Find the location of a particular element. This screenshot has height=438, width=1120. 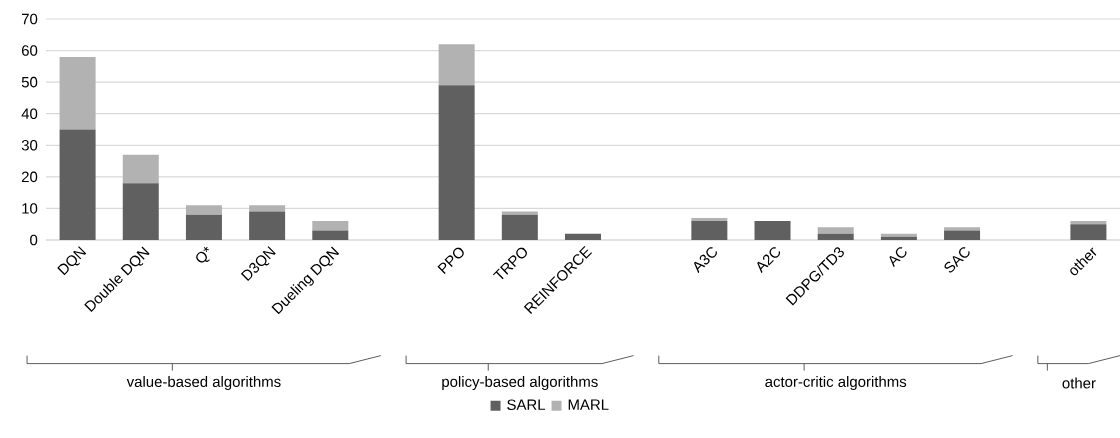

text: policy-based algorithms is located at coordinates (520, 383).